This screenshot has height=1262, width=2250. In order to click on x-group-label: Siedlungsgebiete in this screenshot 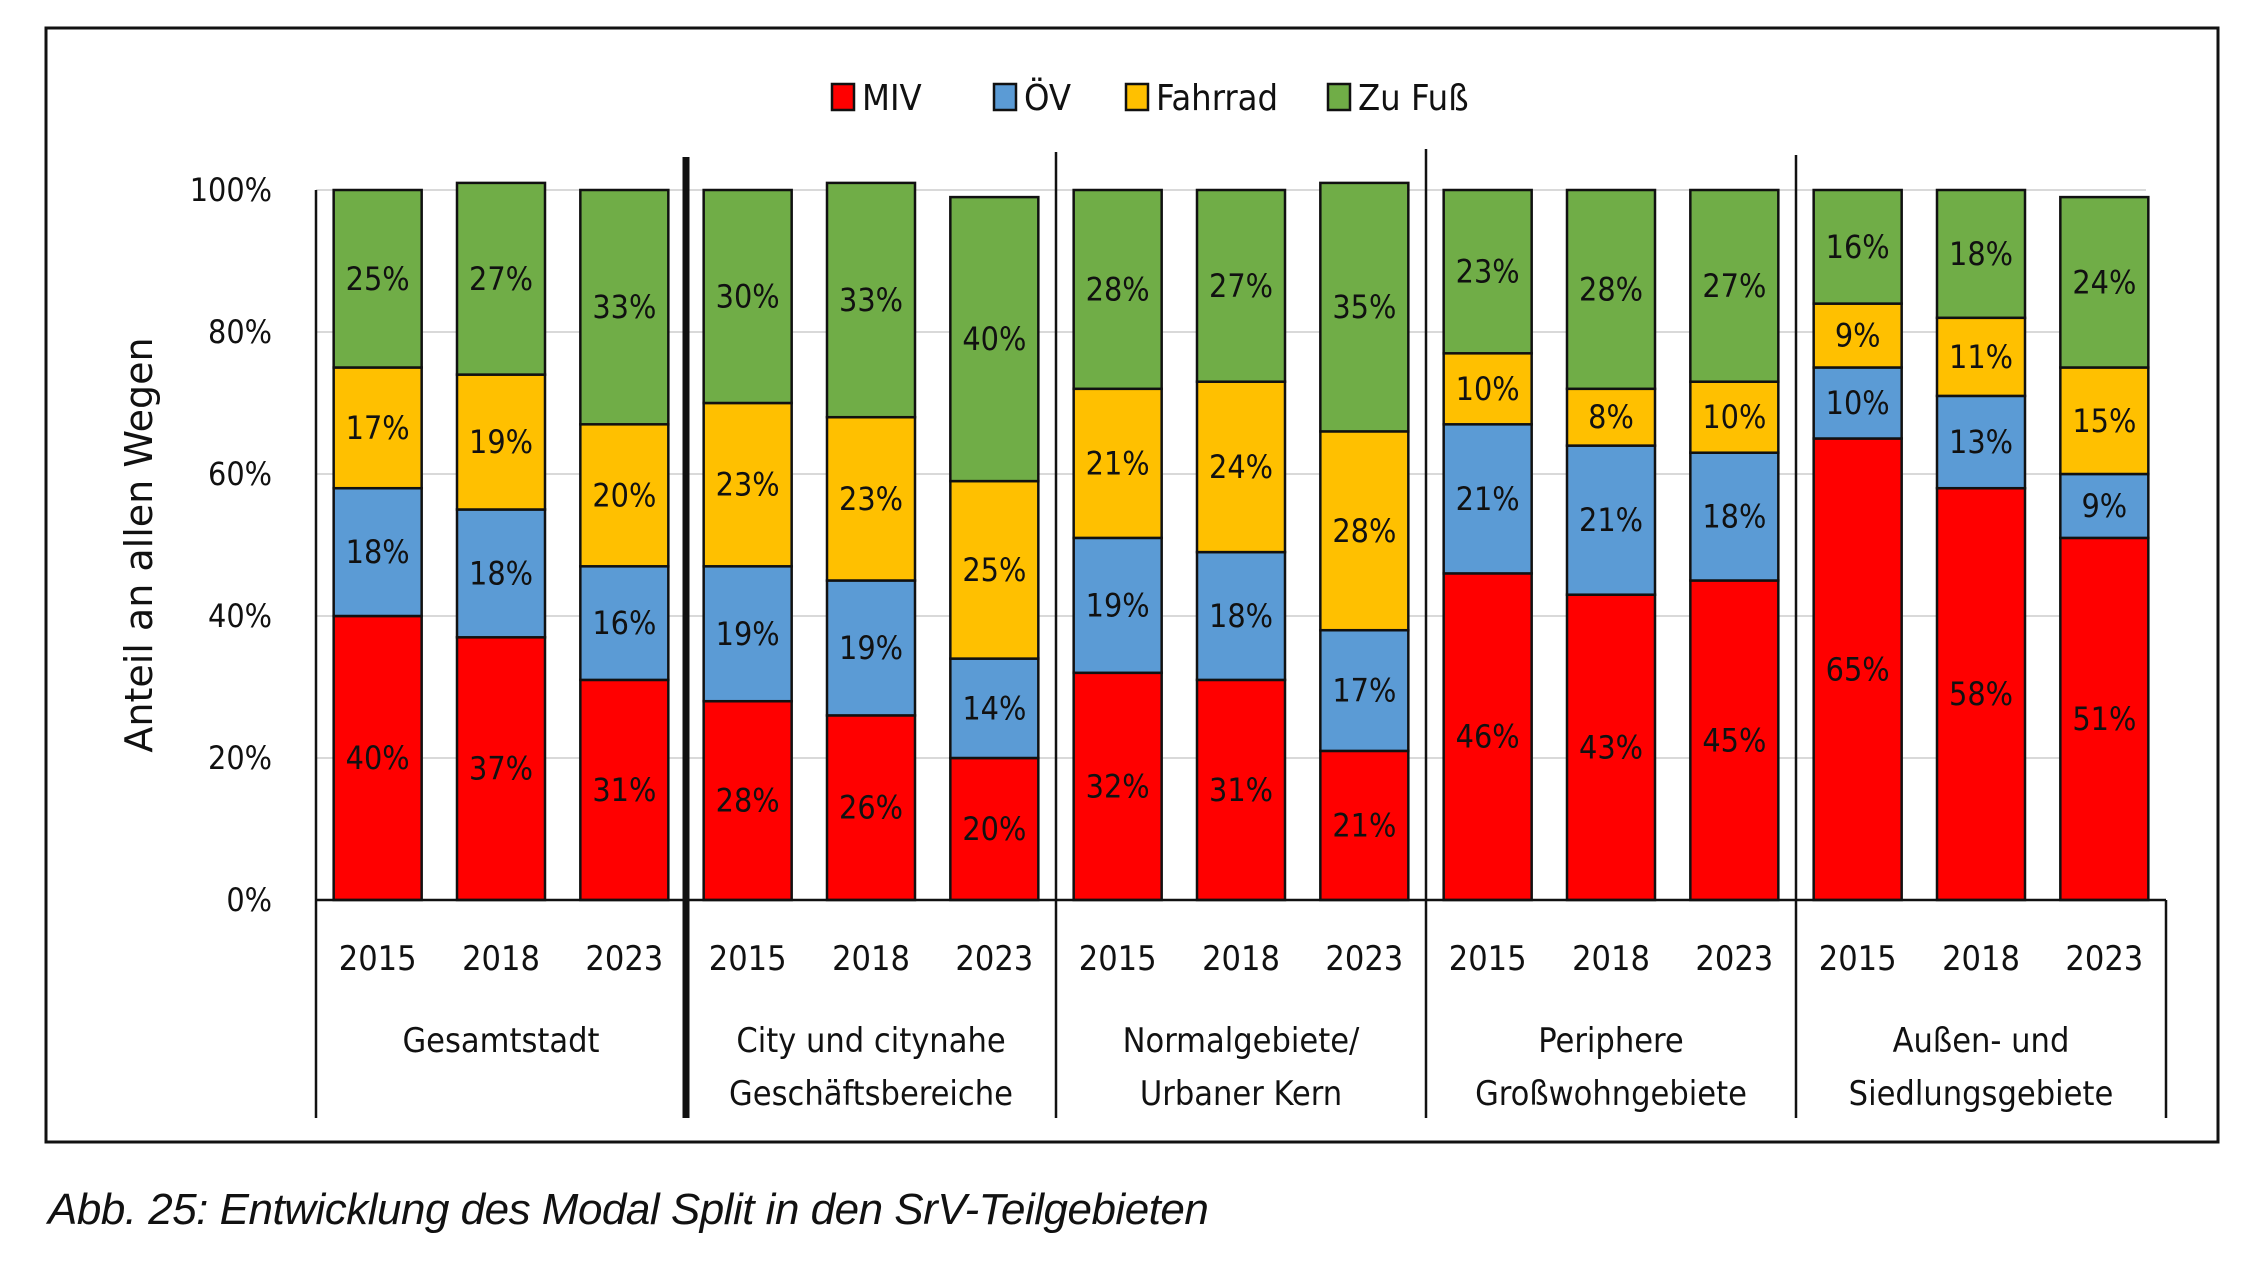, I will do `click(1981, 1094)`.